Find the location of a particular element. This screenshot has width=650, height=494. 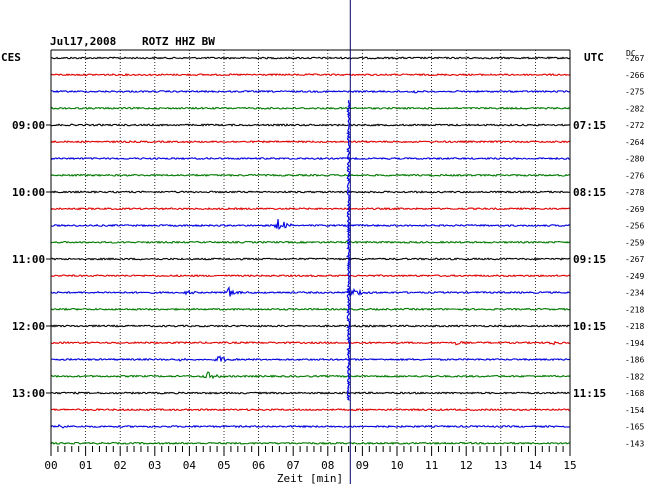

dc-offset-label: -182 is located at coordinates (634, 376).